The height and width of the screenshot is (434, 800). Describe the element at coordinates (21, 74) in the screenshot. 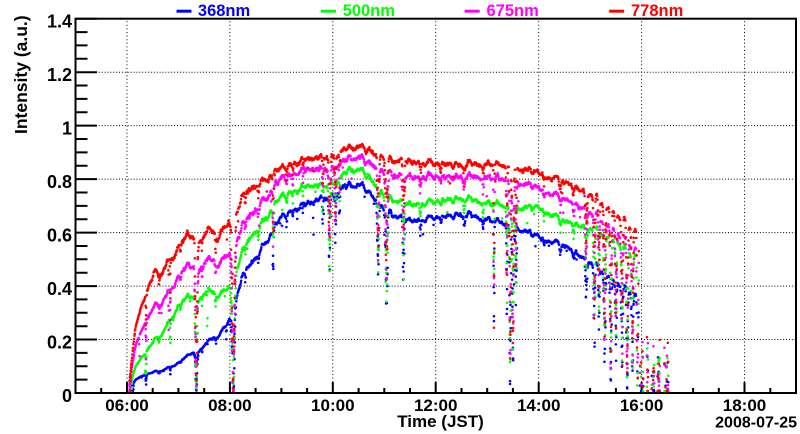

I see `svg-text: Intensity (a.u.)` at that location.